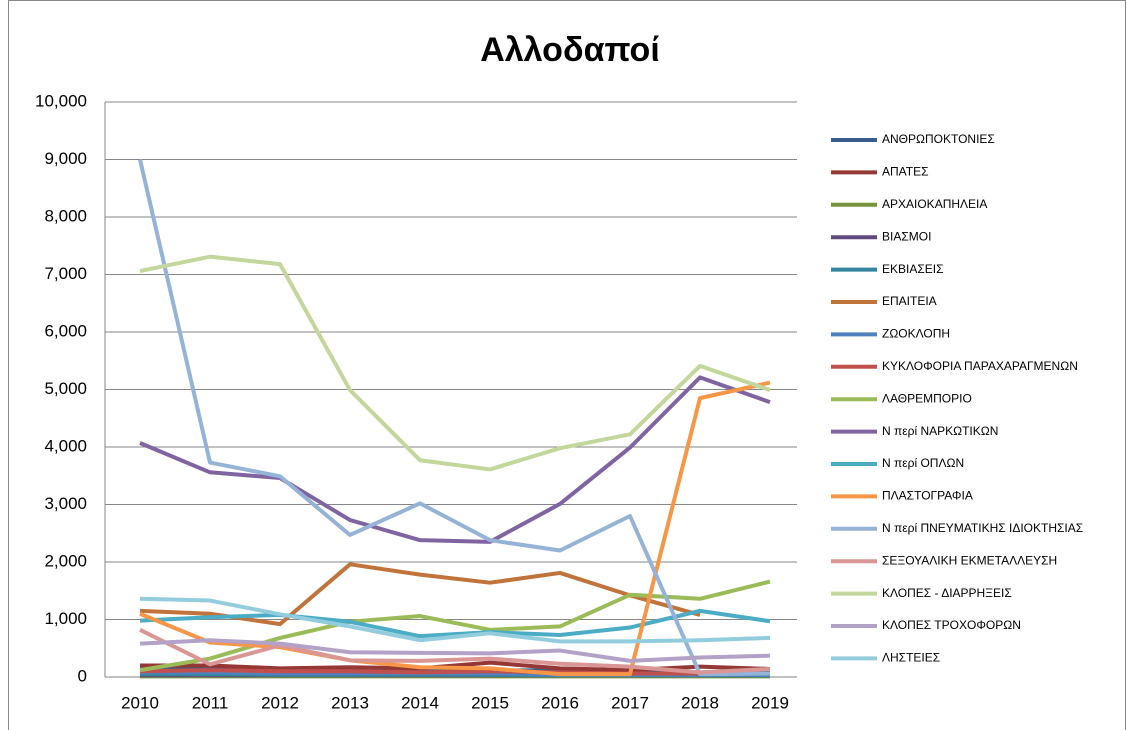 The height and width of the screenshot is (730, 1127). I want to click on x-tick-label: 2015, so click(490, 702).